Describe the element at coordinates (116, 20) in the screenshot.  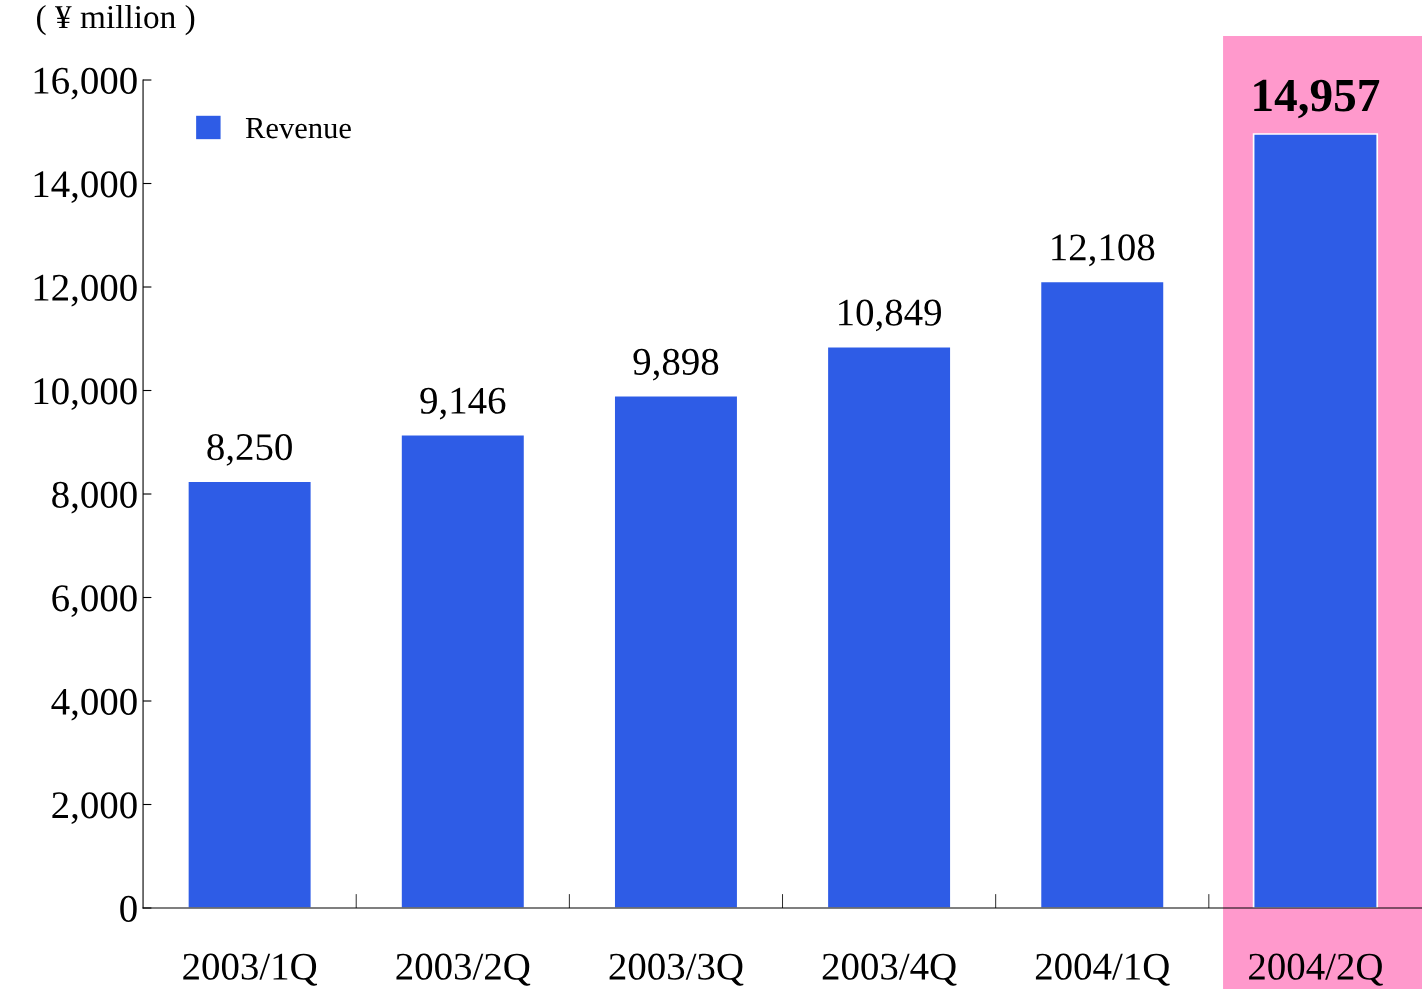
I see `y-axis-title: ( ¥ million )` at that location.